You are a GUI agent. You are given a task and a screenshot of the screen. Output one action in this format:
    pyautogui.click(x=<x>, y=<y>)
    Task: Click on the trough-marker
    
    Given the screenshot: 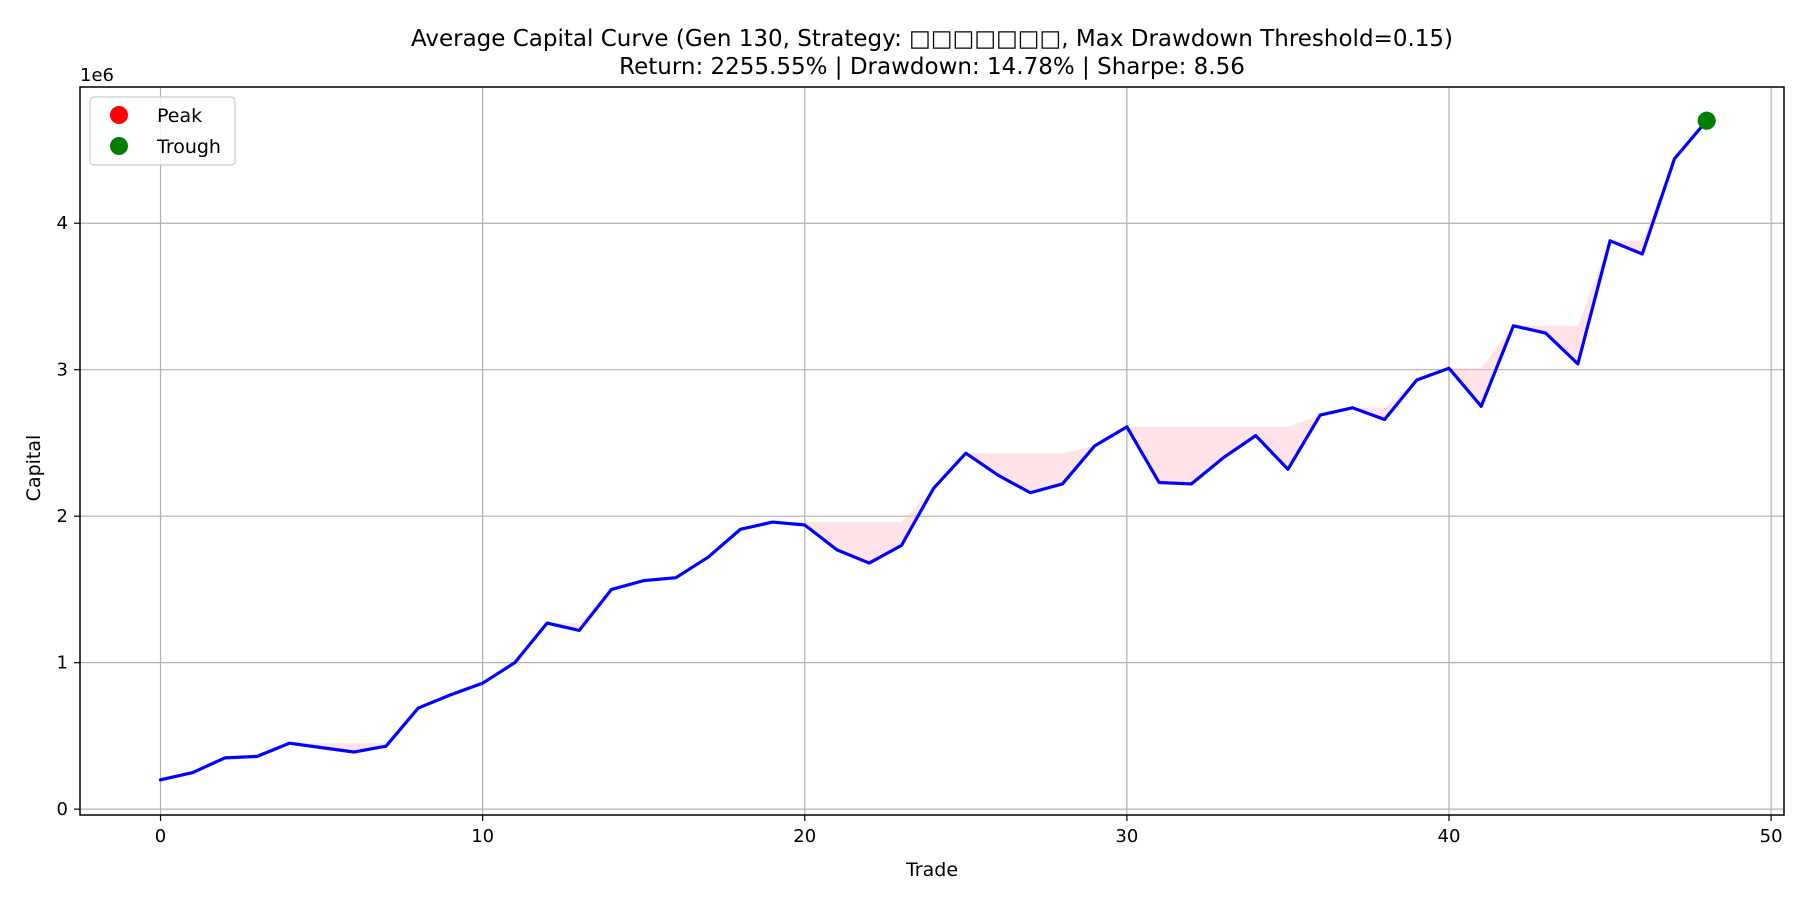 What is the action you would take?
    pyautogui.click(x=1706, y=120)
    